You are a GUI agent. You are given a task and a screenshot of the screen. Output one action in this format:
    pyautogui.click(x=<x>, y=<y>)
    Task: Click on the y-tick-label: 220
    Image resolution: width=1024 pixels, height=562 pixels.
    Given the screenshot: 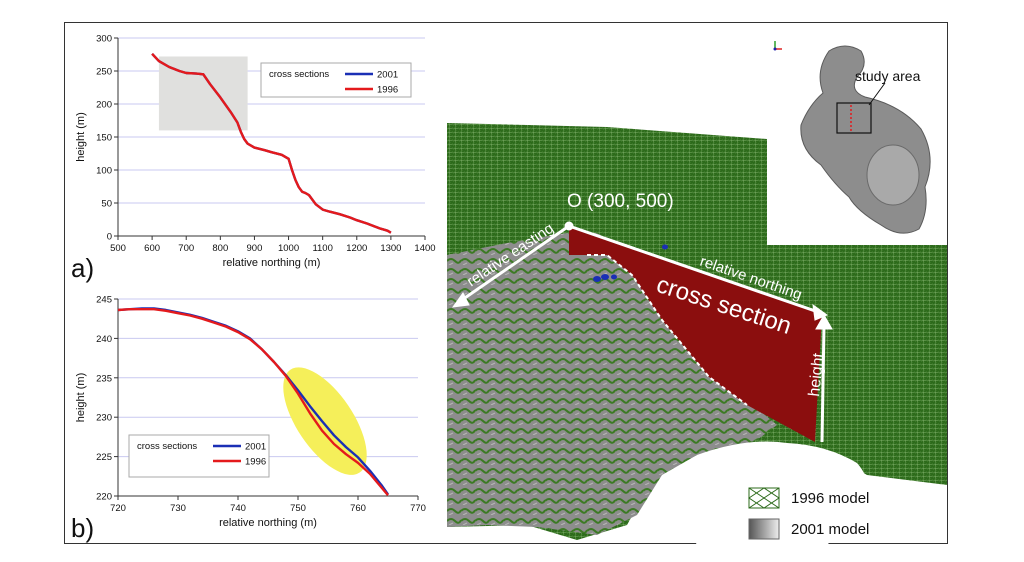 What is the action you would take?
    pyautogui.click(x=104, y=497)
    